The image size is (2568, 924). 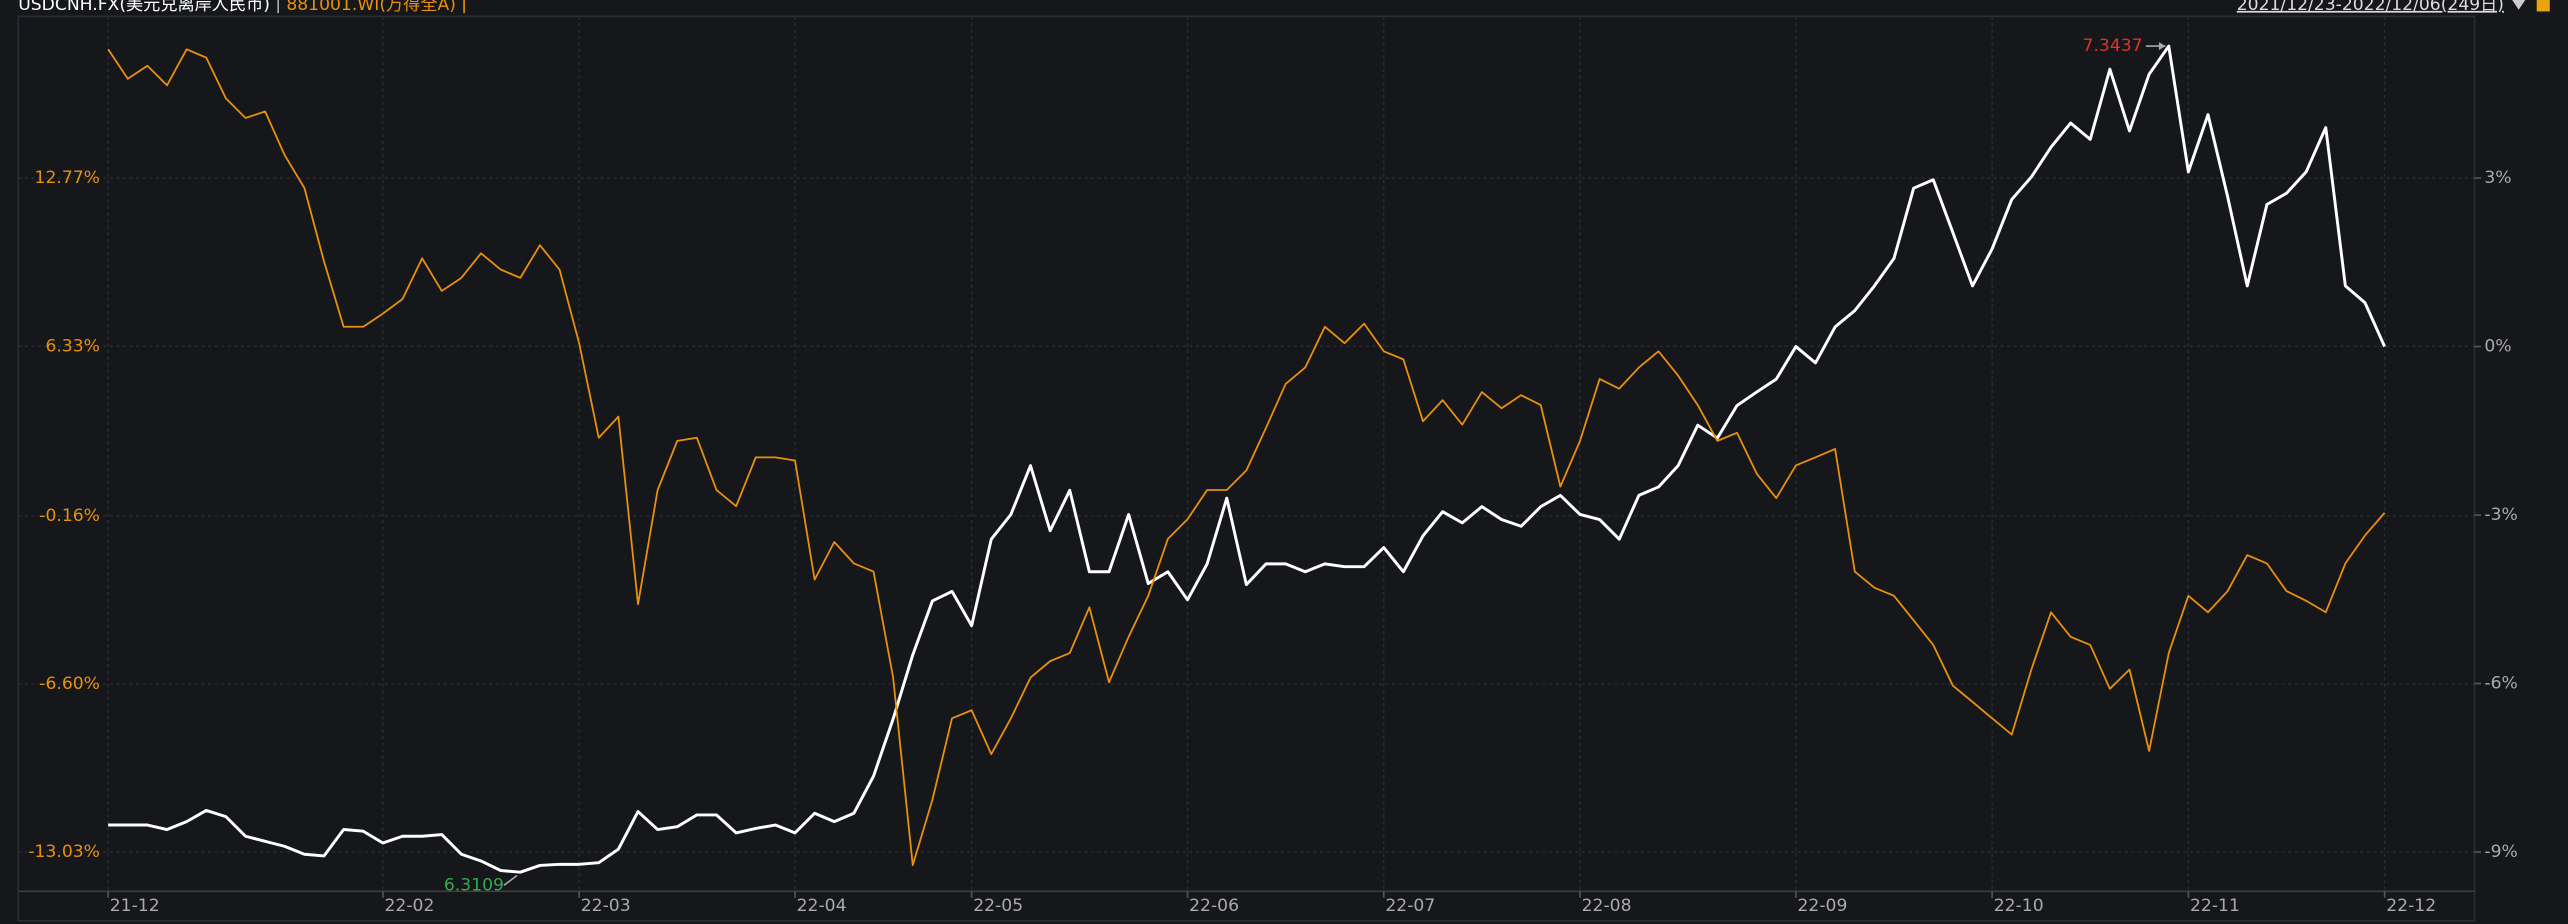 I want to click on y2-tick-label: -6%, so click(x=2500, y=684).